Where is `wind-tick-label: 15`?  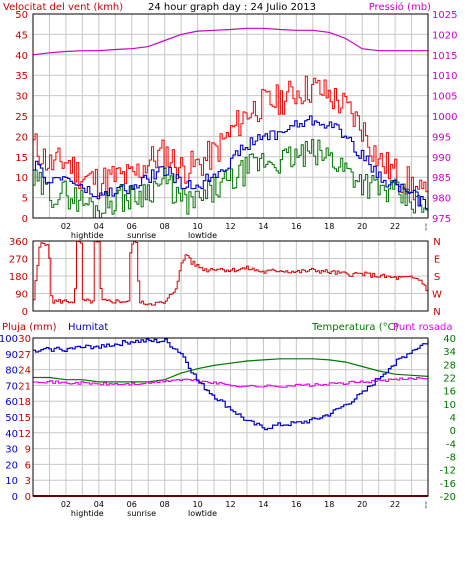
wind-tick-label: 15 is located at coordinates (21, 158).